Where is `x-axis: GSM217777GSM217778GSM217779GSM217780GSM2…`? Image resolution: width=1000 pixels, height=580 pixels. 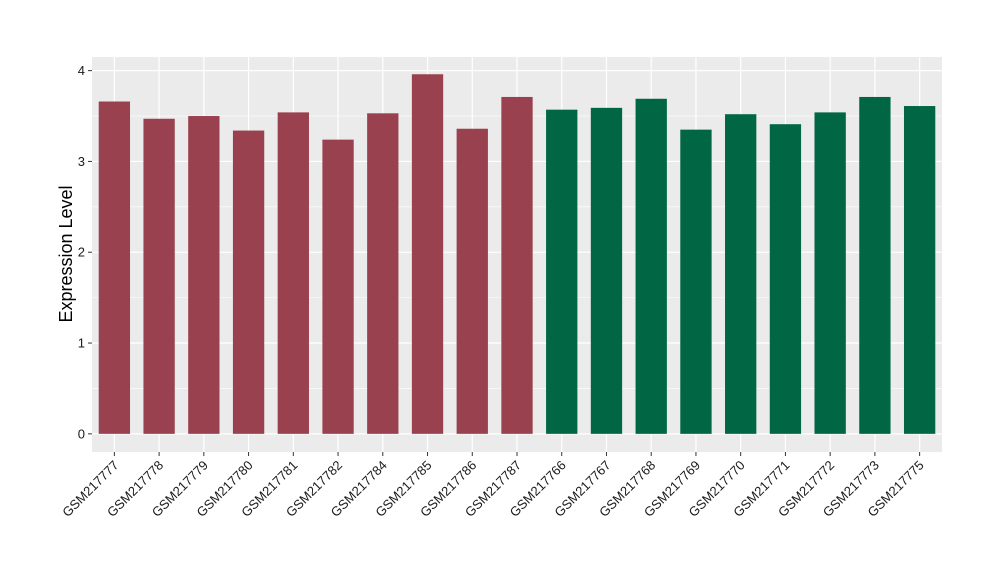
x-axis: GSM217777GSM217778GSM217779GSM217780GSM2… is located at coordinates (493, 486).